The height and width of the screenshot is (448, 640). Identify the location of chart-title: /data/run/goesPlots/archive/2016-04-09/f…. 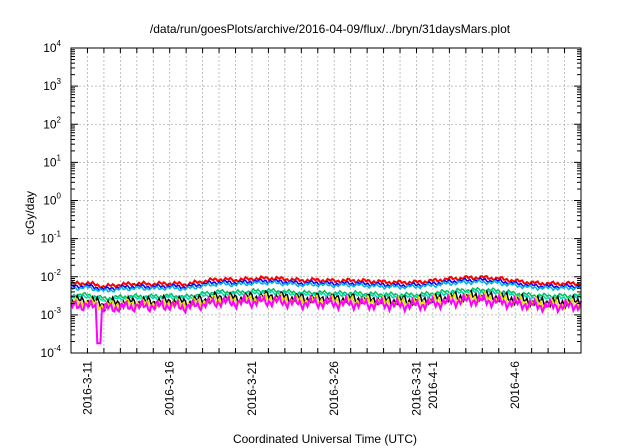
(330, 29).